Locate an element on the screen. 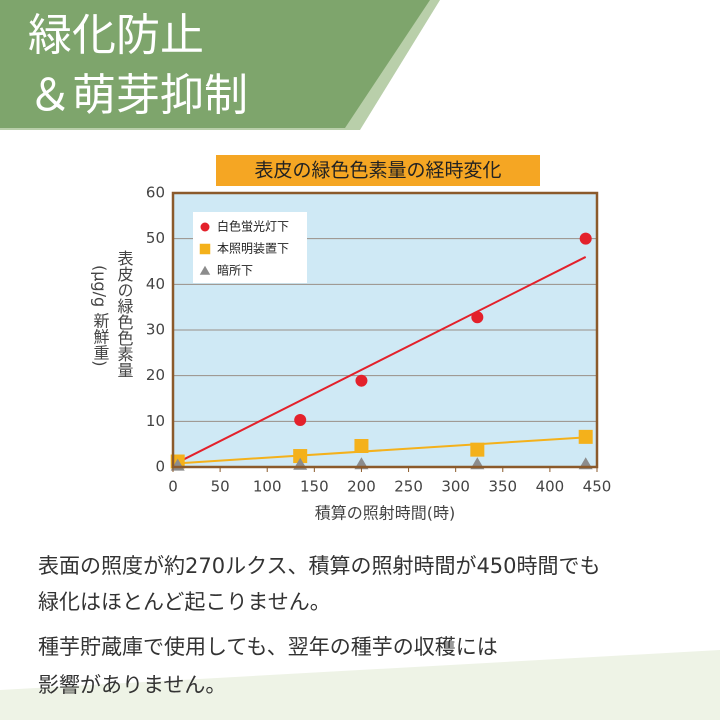 The height and width of the screenshot is (720, 720). body-text: 種芋貯蔵庫で使用しても、翌年の種芋の収穫には is located at coordinates (268, 647).